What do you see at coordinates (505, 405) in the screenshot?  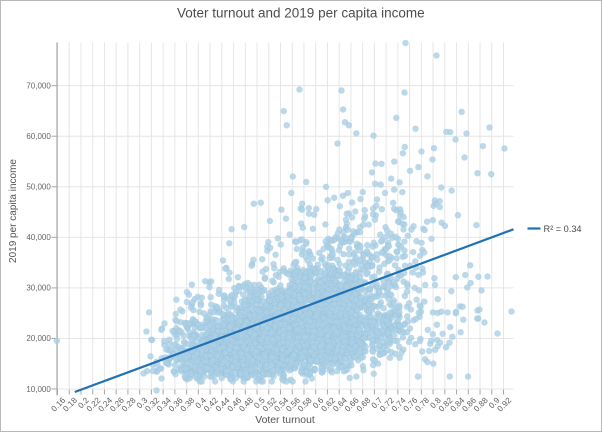 I see `svg-text: 0.92` at bounding box center [505, 405].